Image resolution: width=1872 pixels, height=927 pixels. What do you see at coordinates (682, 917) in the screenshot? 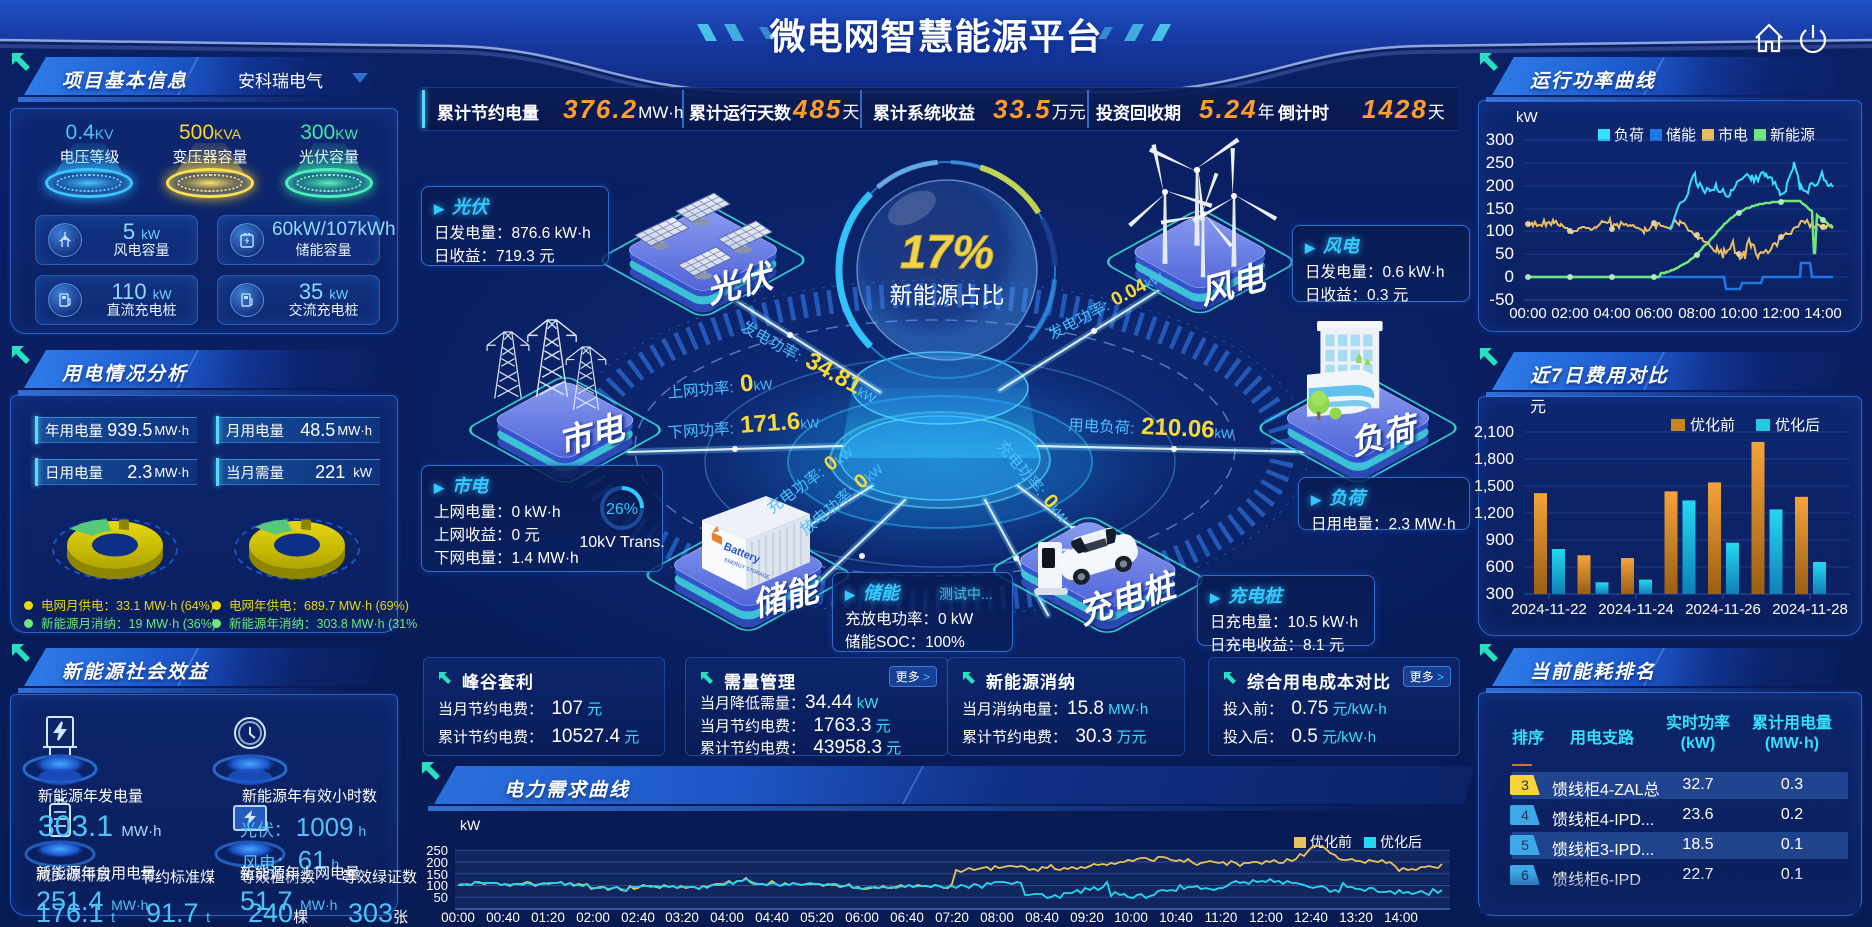
I see `svg-text: 03:20` at bounding box center [682, 917].